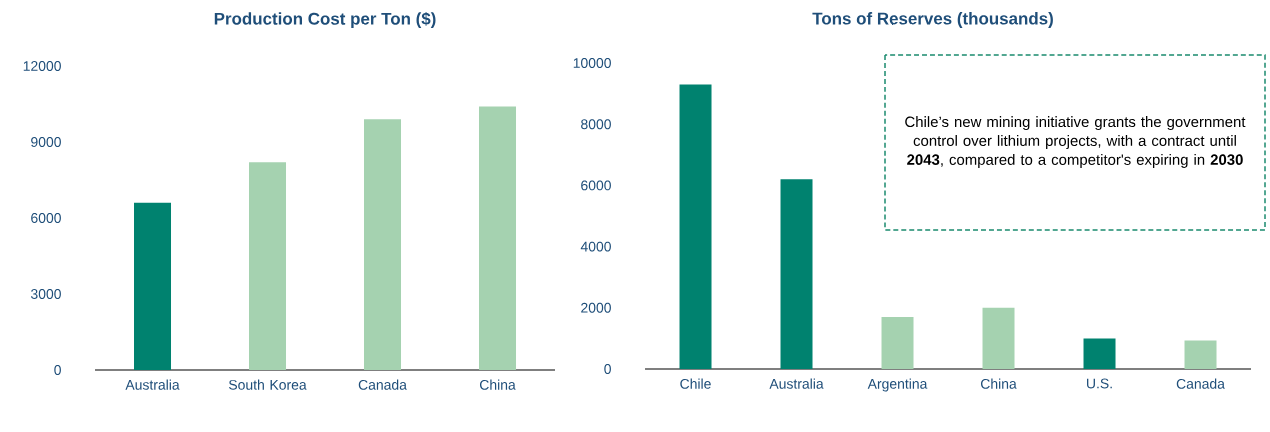 The width and height of the screenshot is (1270, 432). I want to click on y-tick-label: 4000, so click(595, 246).